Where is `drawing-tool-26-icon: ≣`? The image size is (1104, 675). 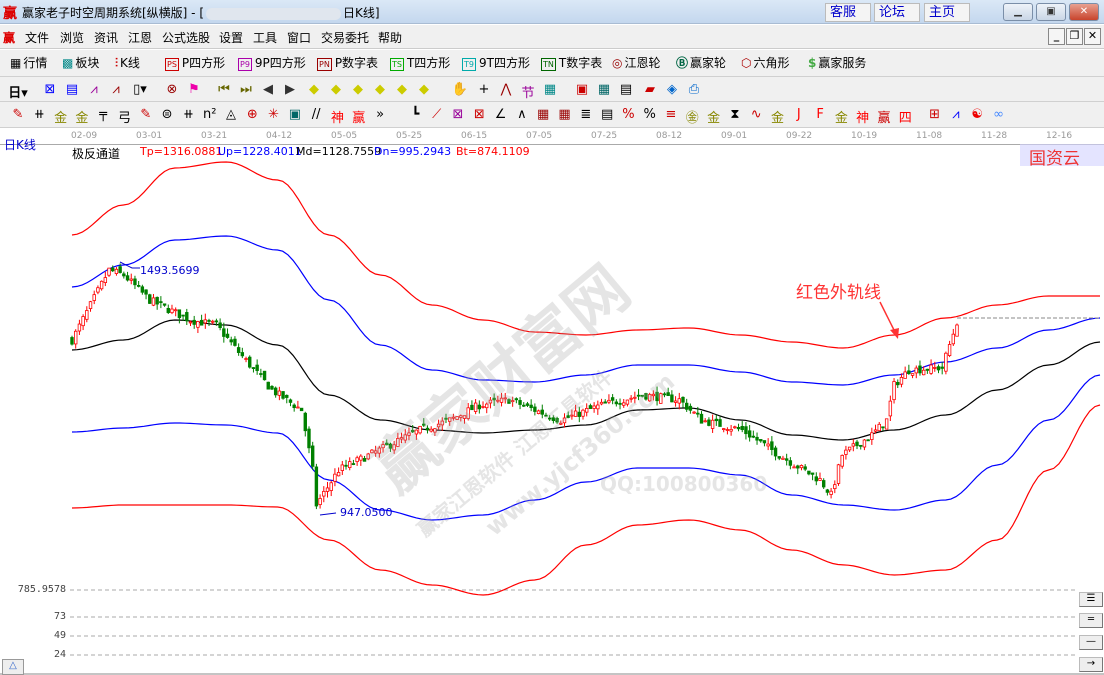
drawing-tool-26-icon: ≣ is located at coordinates (586, 114).